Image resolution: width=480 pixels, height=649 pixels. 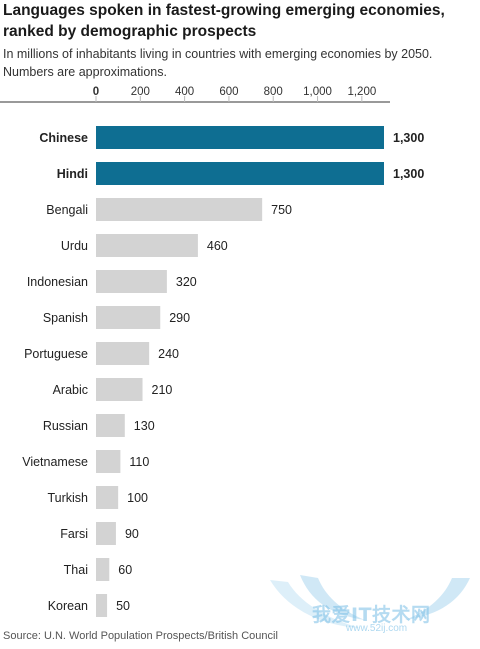 What do you see at coordinates (140, 92) in the screenshot?
I see `x-tick-label: 200` at bounding box center [140, 92].